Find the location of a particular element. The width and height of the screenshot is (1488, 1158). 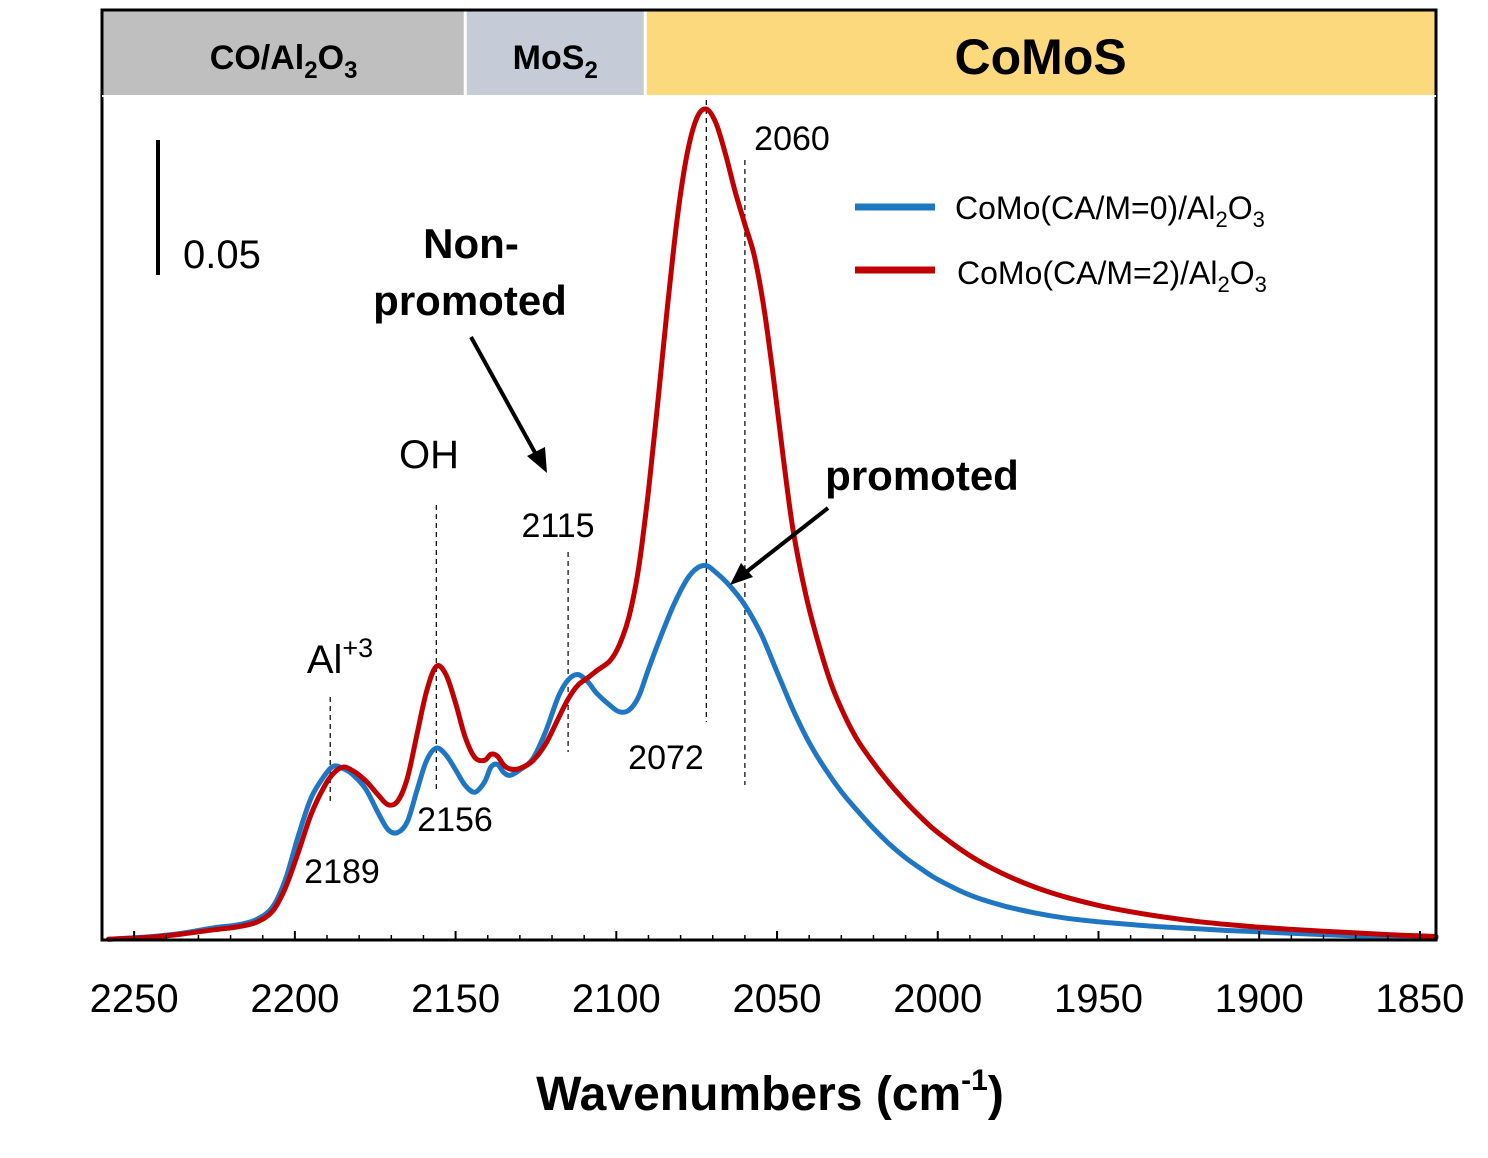

x-axis-ticks: 2250 2200 2150 2100 2050 2000 1950 1900 1850 is located at coordinates (777, 976).